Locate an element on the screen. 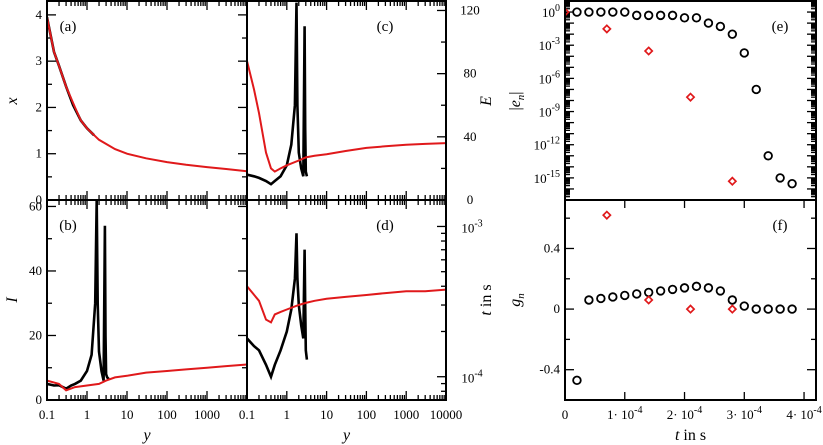  y-tick-label-a: 4 is located at coordinates (39, 14).